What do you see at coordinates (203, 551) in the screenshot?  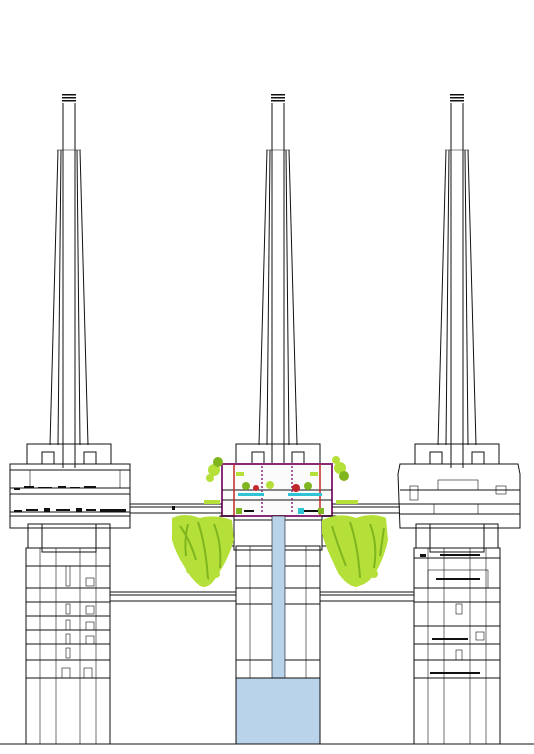 I see `left-hanging-foliage` at bounding box center [203, 551].